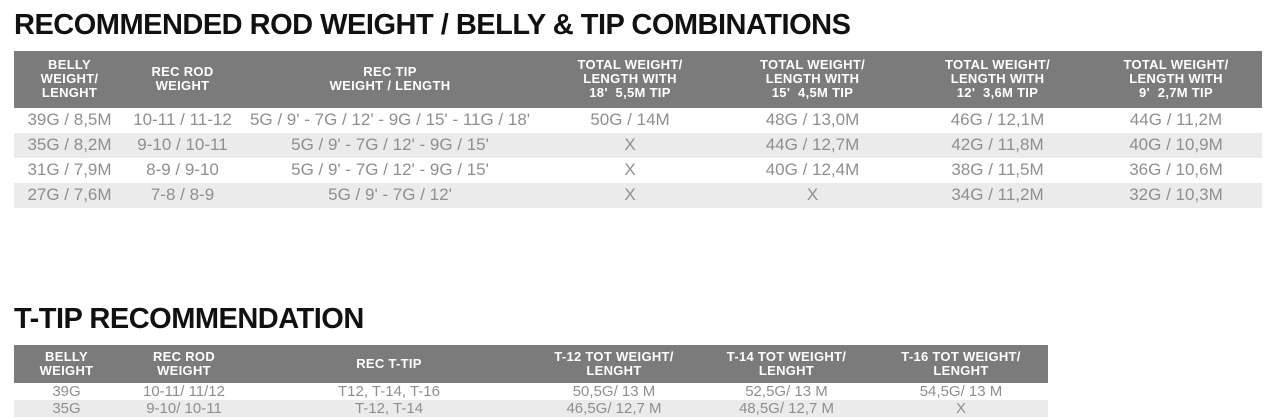  Describe the element at coordinates (997, 195) in the screenshot. I see `table-cell: 34G / 11,2M` at that location.